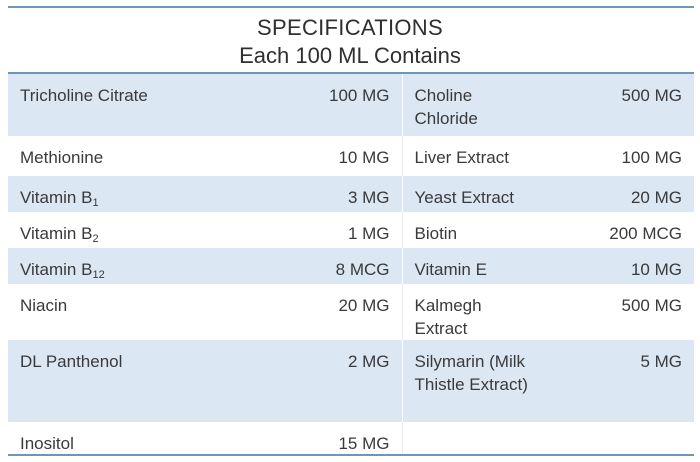 The height and width of the screenshot is (462, 700). What do you see at coordinates (448, 317) in the screenshot?
I see `ingredient-name: Kalmegh Extract` at bounding box center [448, 317].